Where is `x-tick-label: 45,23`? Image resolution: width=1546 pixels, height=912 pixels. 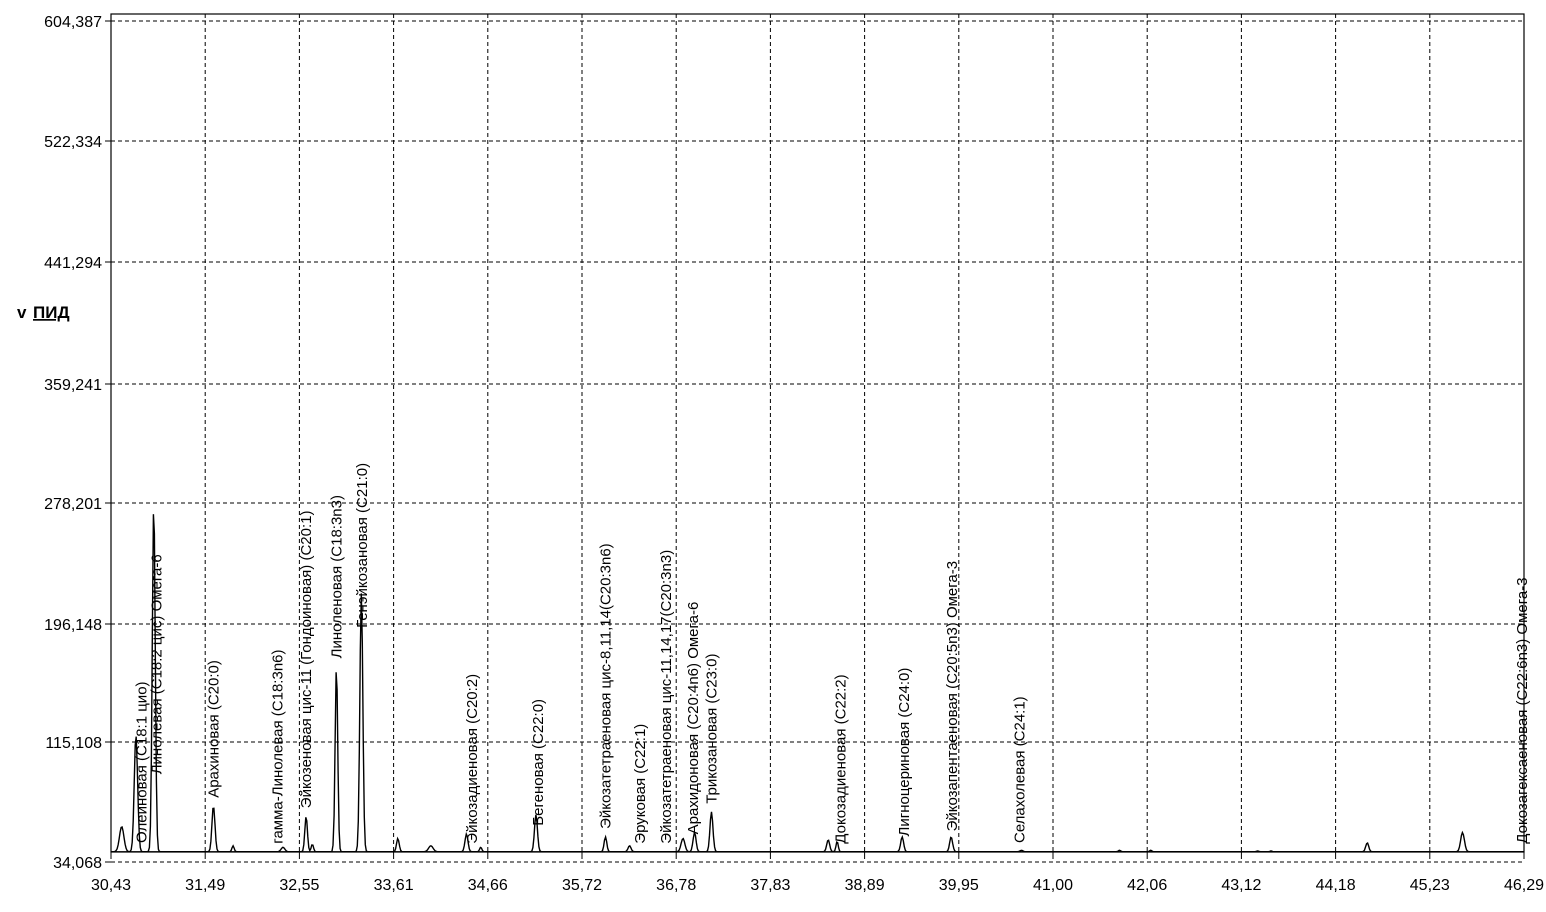 x-tick-label: 45,23 is located at coordinates (1430, 885).